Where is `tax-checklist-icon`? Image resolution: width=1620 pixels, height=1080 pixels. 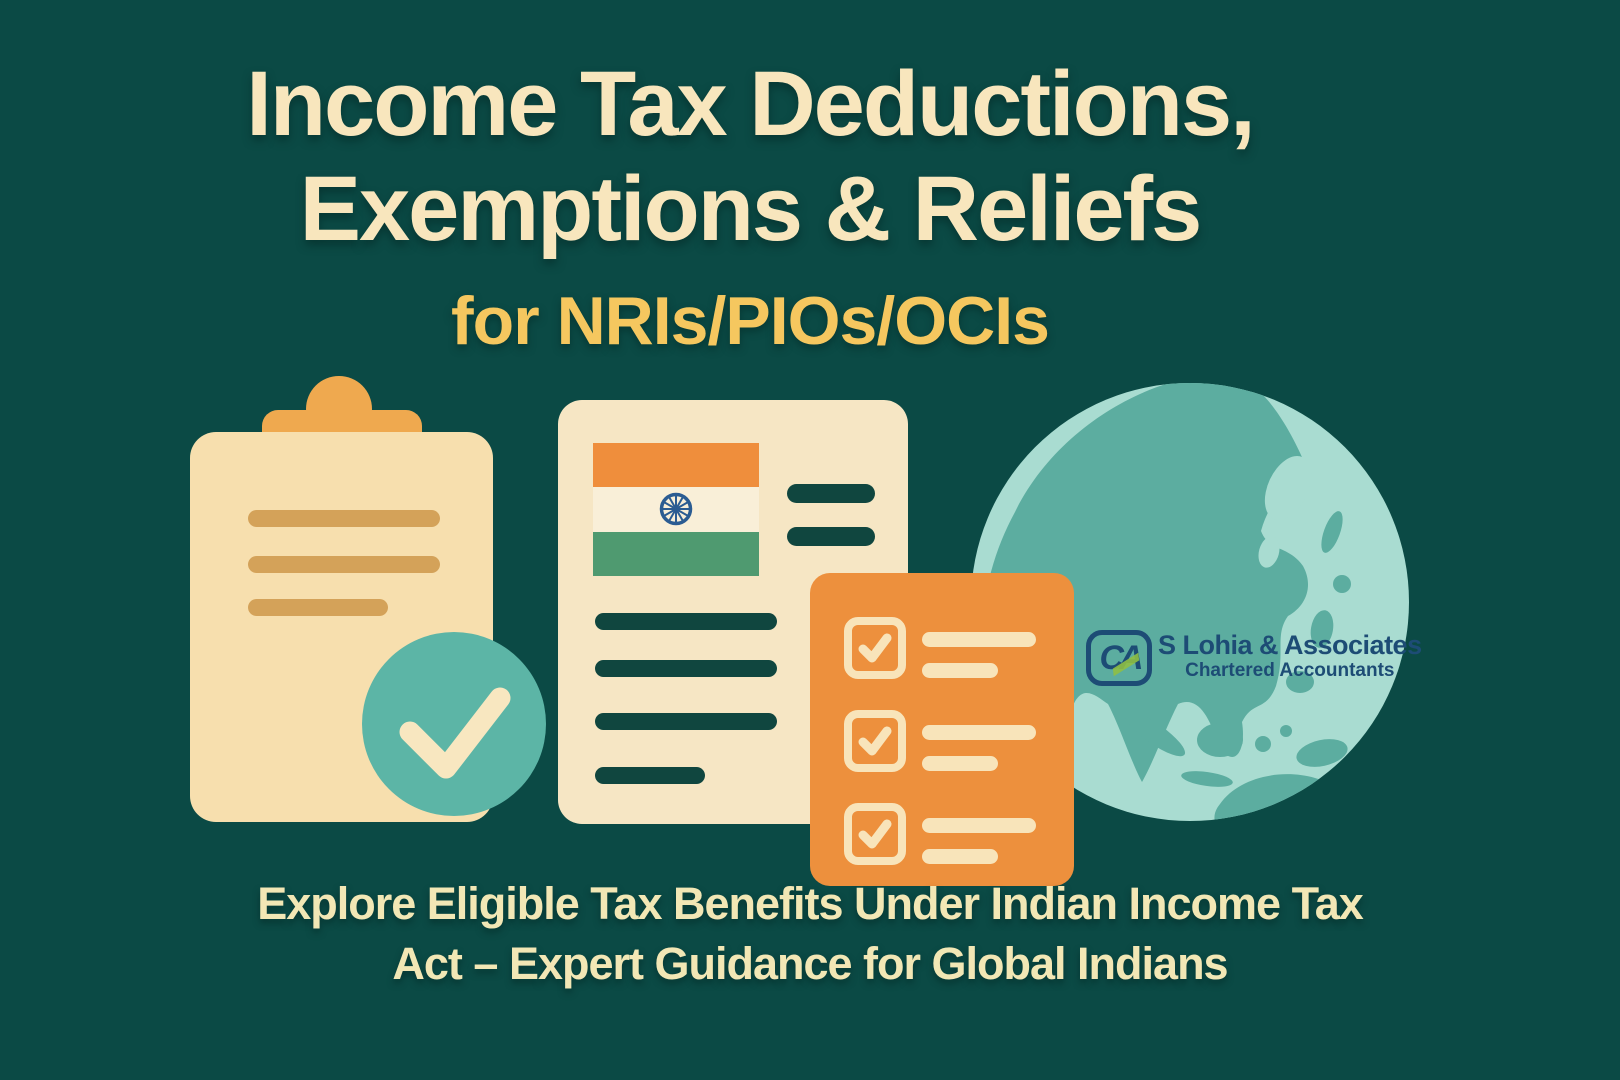
tax-checklist-icon is located at coordinates (942, 729).